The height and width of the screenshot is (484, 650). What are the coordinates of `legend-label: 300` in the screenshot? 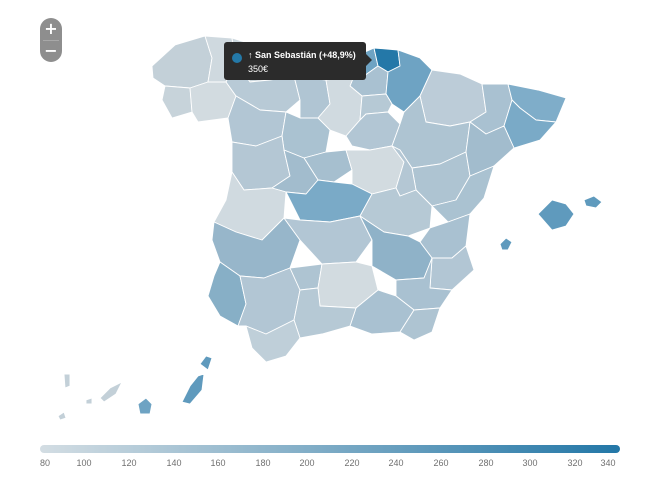 It's located at (530, 463).